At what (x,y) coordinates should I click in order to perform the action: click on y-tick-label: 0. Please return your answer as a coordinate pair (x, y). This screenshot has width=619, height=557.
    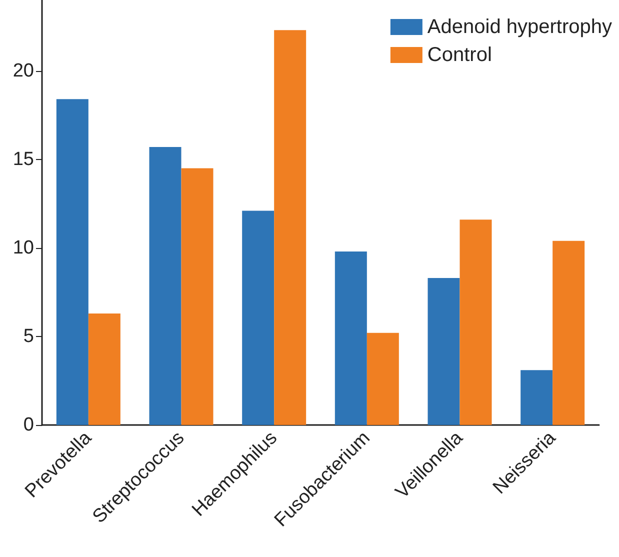
    Looking at the image, I should click on (28, 425).